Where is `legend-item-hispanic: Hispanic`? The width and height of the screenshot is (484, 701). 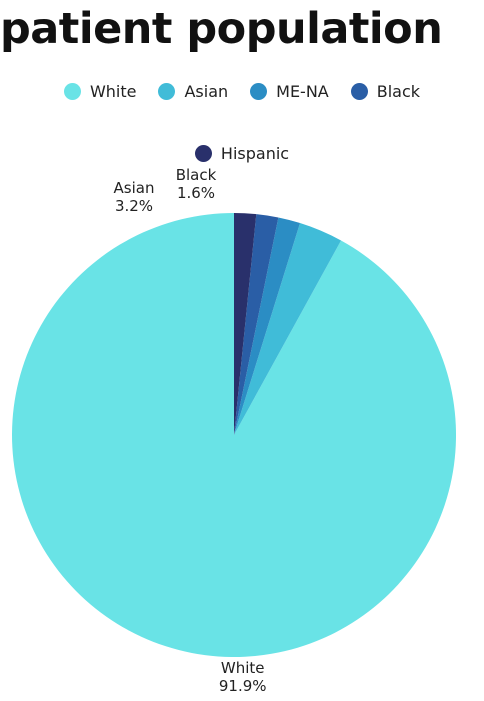 legend-item-hispanic: Hispanic is located at coordinates (242, 153).